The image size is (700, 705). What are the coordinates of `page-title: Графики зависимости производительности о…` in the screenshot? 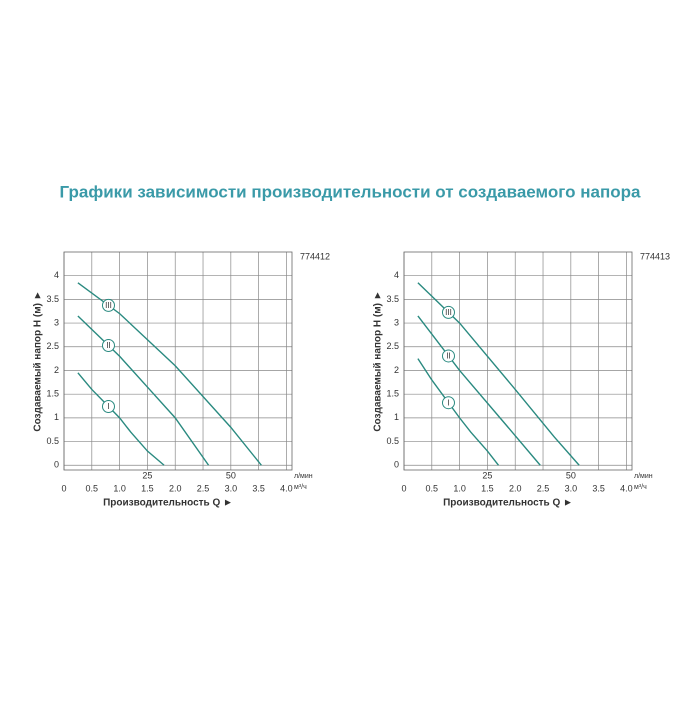 It's located at (350, 191).